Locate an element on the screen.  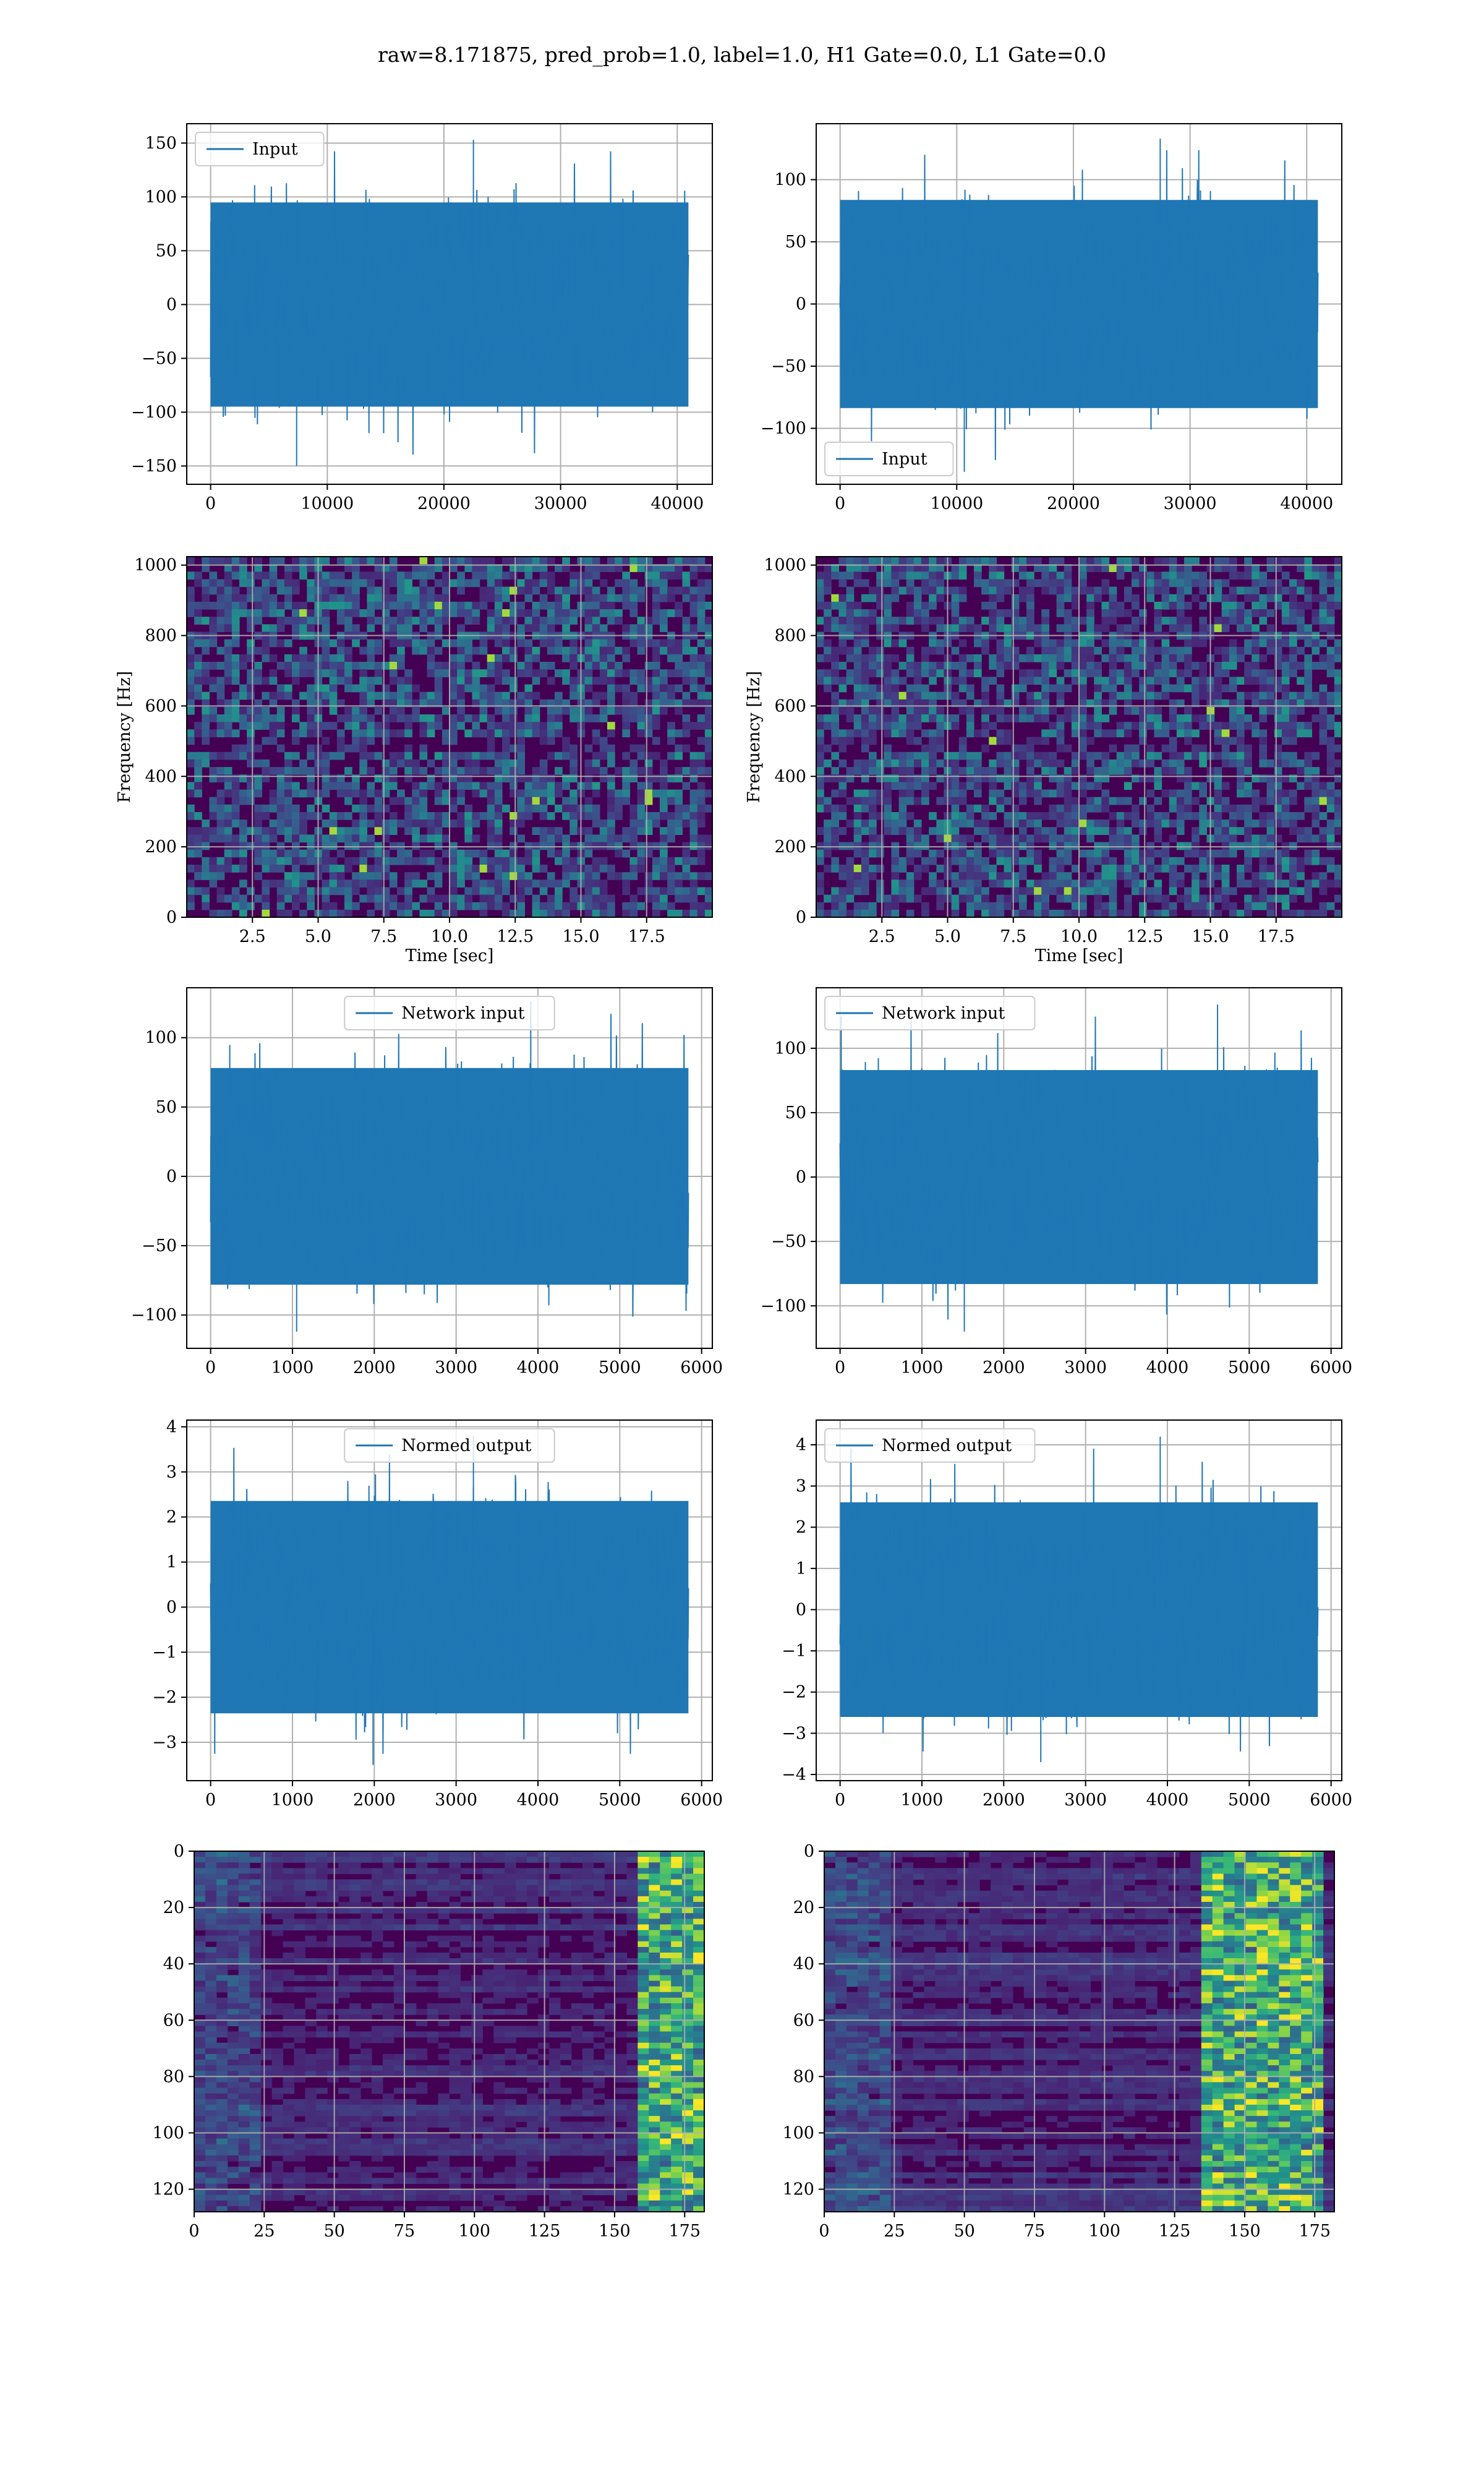
l1-input-ytick-label: 100 is located at coordinates (790, 179).